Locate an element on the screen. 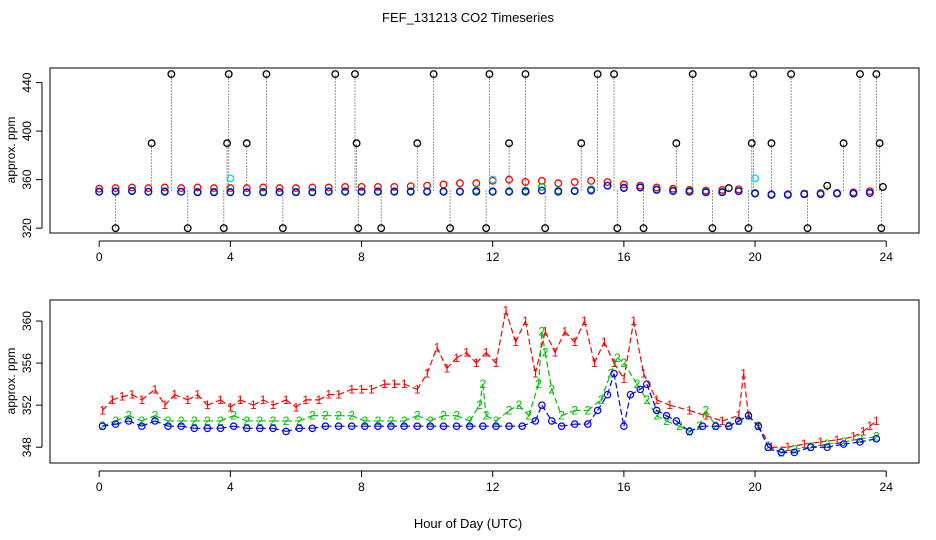 The width and height of the screenshot is (936, 540). bottom-ylabel: approx. ppm is located at coordinates (11, 381).